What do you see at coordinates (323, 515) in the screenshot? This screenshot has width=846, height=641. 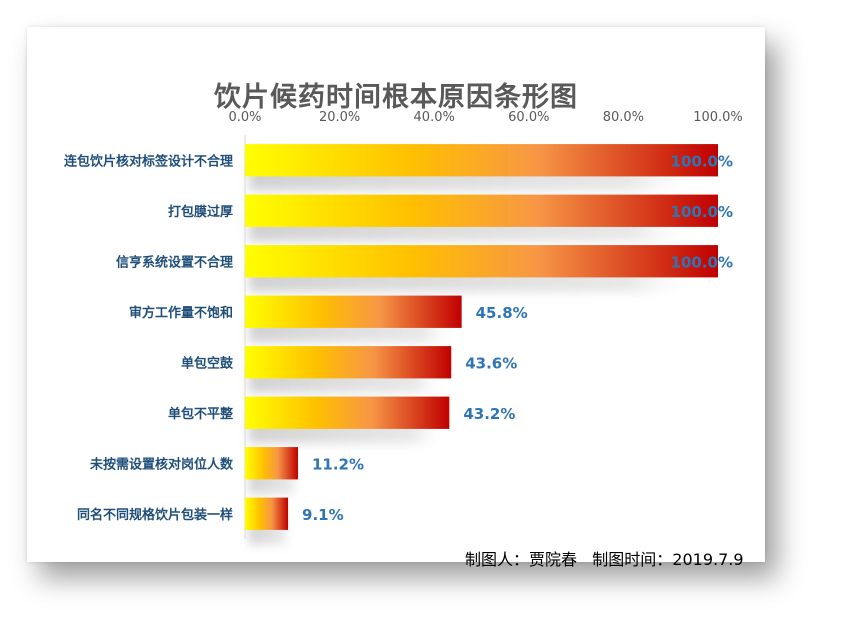 I see `data-label: 9.1%` at bounding box center [323, 515].